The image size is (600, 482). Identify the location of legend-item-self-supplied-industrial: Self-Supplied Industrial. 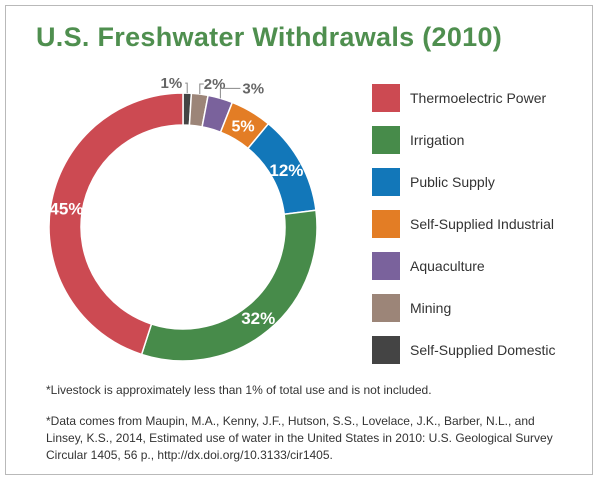
(477, 225).